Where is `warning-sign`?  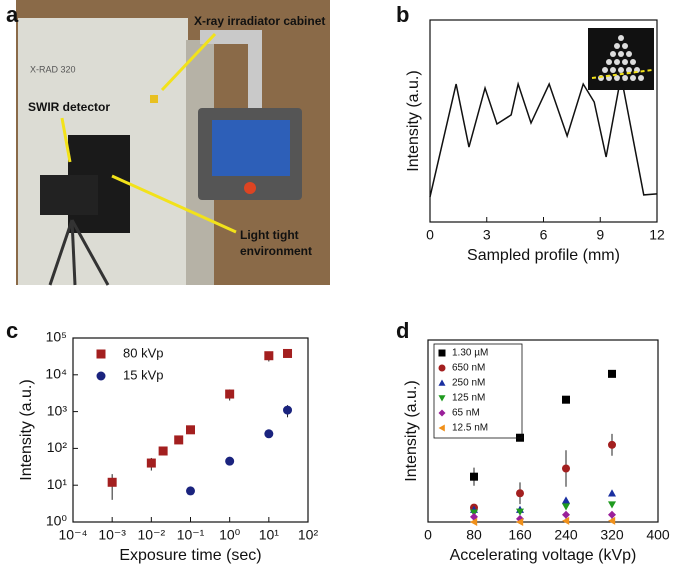
warning-sign is located at coordinates (154, 99).